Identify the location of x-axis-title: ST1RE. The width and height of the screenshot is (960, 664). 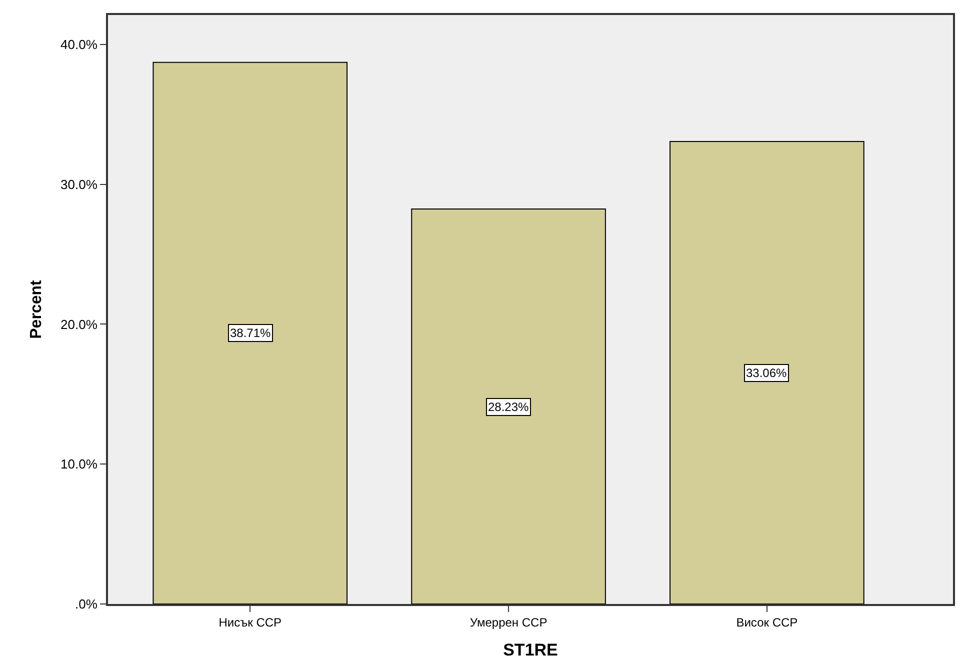
(530, 650).